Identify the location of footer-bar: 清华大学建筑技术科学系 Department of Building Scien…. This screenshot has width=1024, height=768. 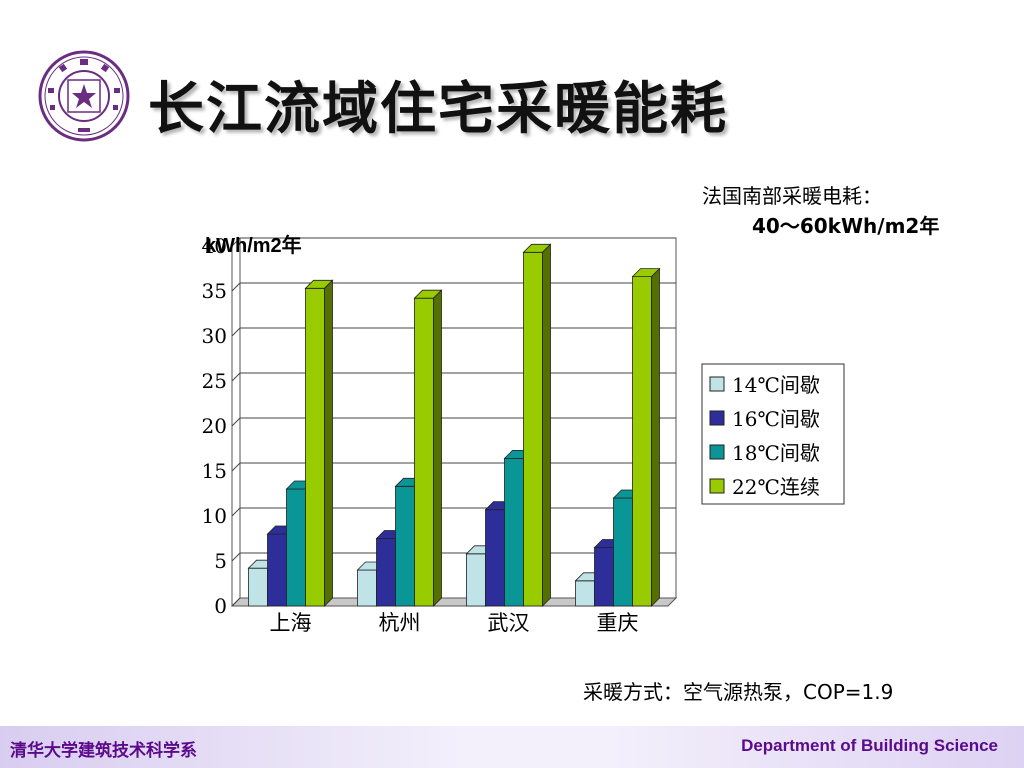
(512, 747).